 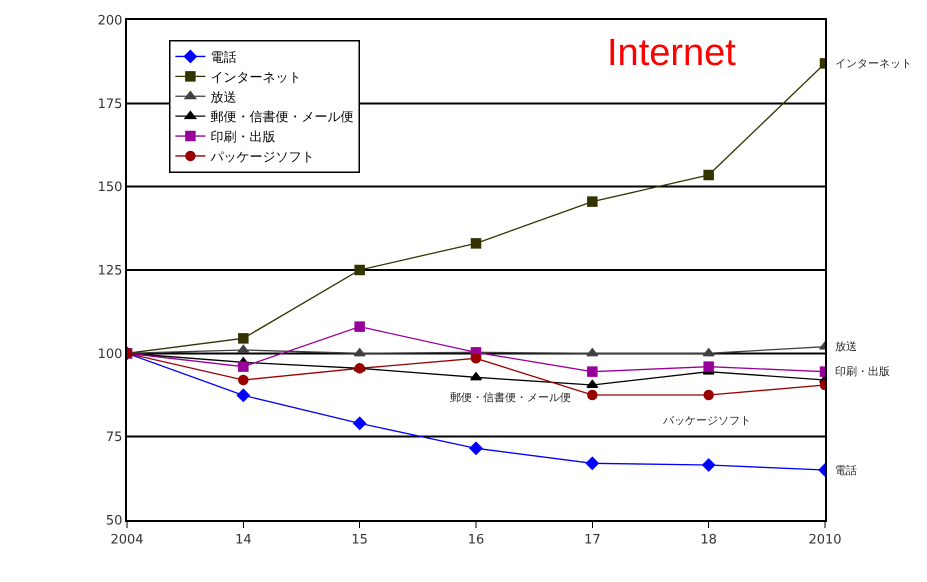 What do you see at coordinates (862, 371) in the screenshot?
I see `annotation: 印刷・出版` at bounding box center [862, 371].